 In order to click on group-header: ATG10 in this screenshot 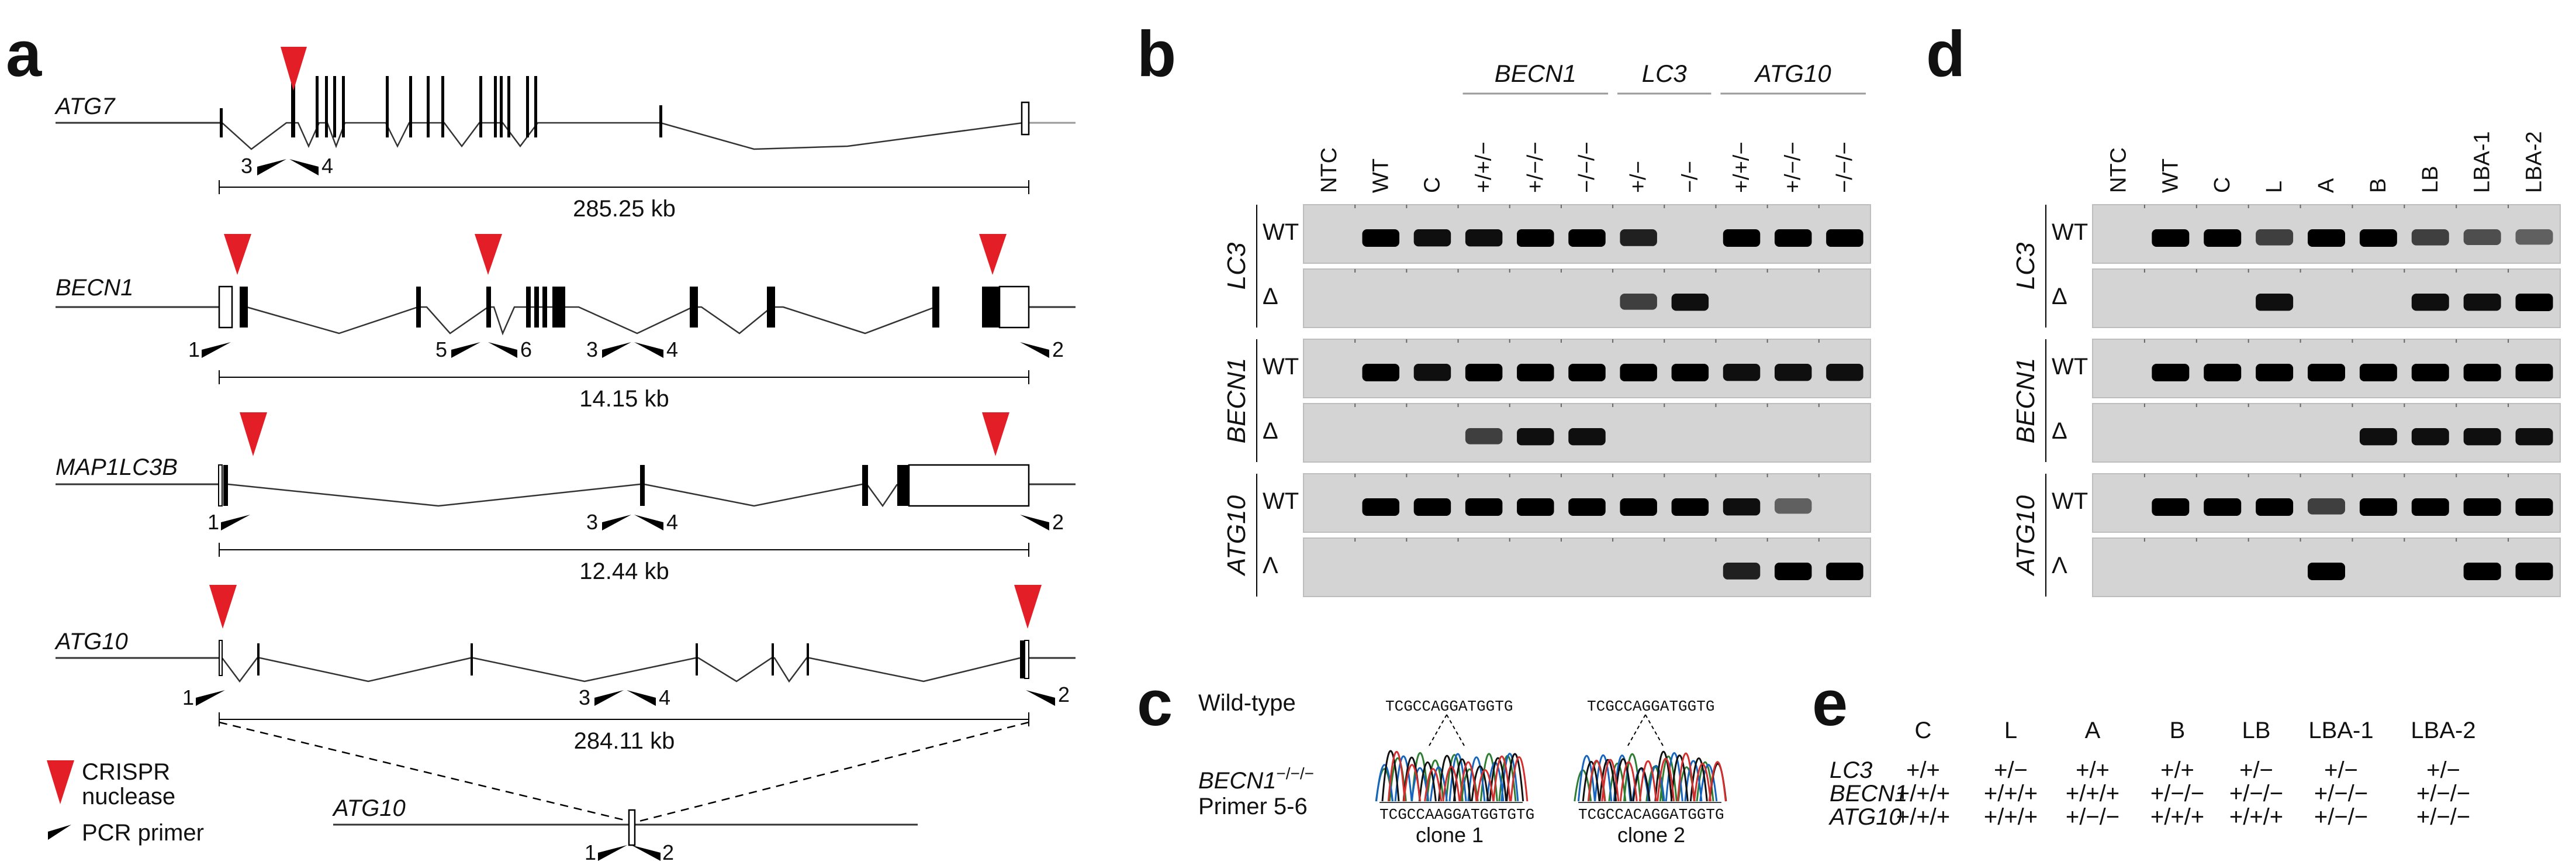, I will do `click(1793, 73)`.